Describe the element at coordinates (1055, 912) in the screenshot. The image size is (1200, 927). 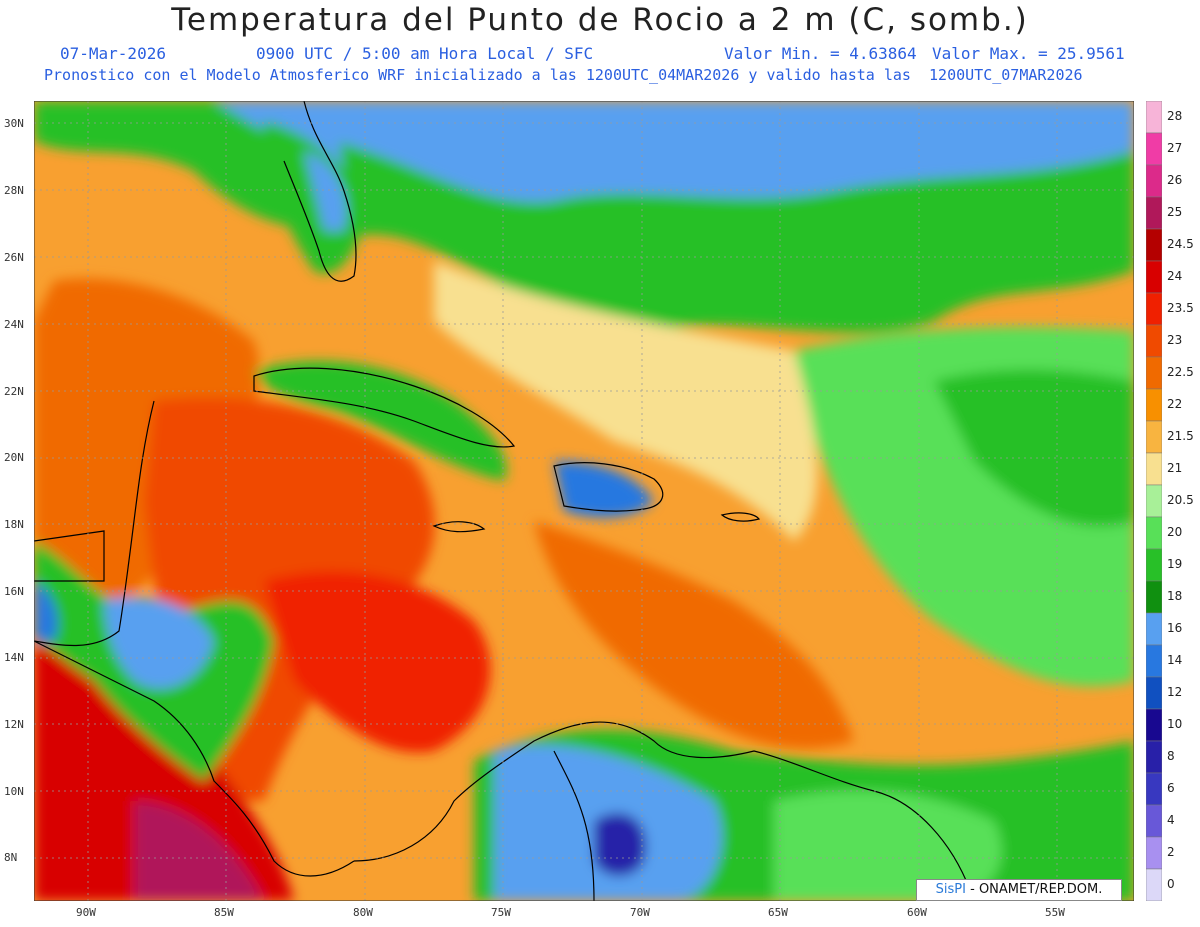
I see `lon-label: 55W` at that location.